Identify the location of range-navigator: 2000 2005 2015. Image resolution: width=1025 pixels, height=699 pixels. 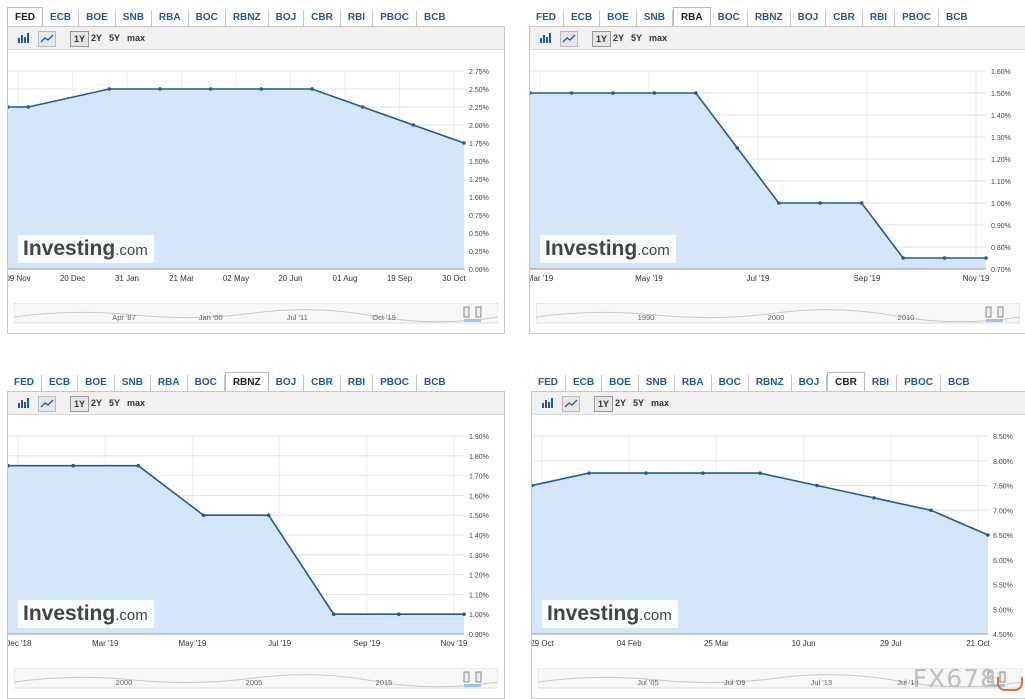
(256, 678).